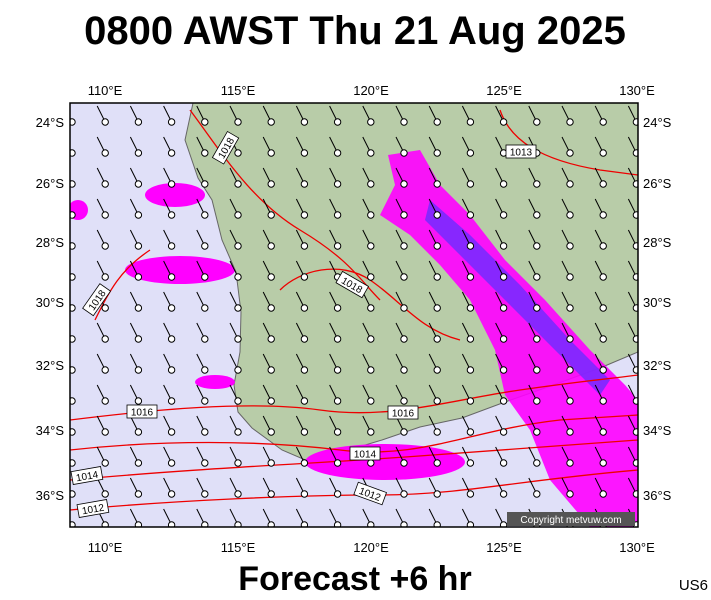 The height and width of the screenshot is (600, 711). I want to click on lat-label: 28°S, so click(657, 242).